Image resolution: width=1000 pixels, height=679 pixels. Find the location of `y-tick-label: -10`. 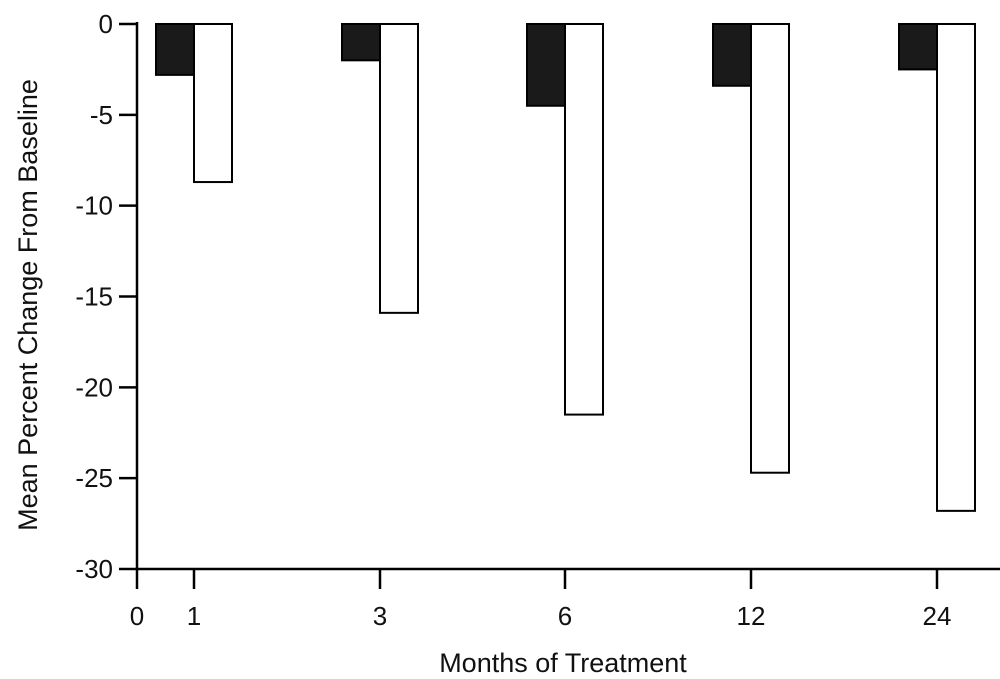

y-tick-label: -10 is located at coordinates (94, 206).